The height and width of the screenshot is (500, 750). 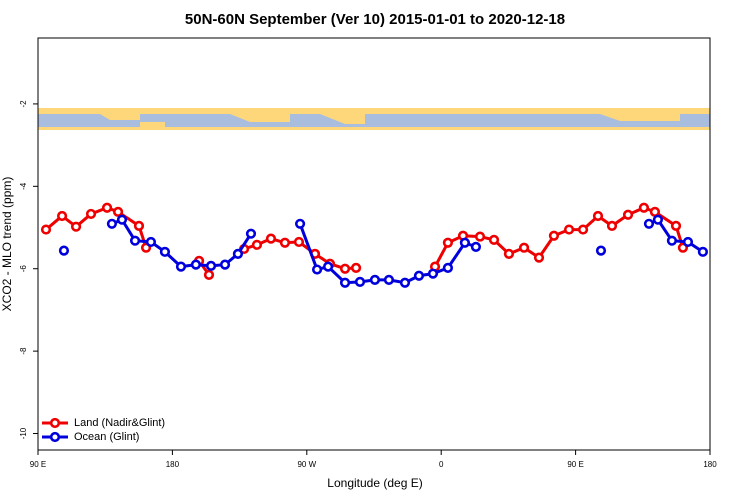 What do you see at coordinates (23, 269) in the screenshot?
I see `y-tick-label: -6` at bounding box center [23, 269].